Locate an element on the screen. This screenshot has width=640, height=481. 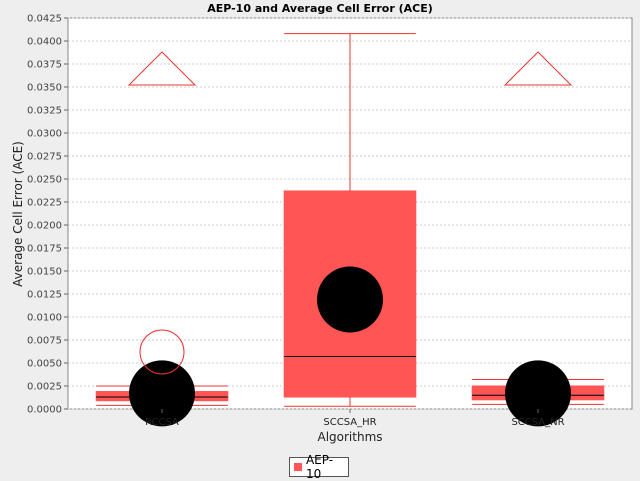
y-tick-label: 0.0125 is located at coordinates (44, 295).